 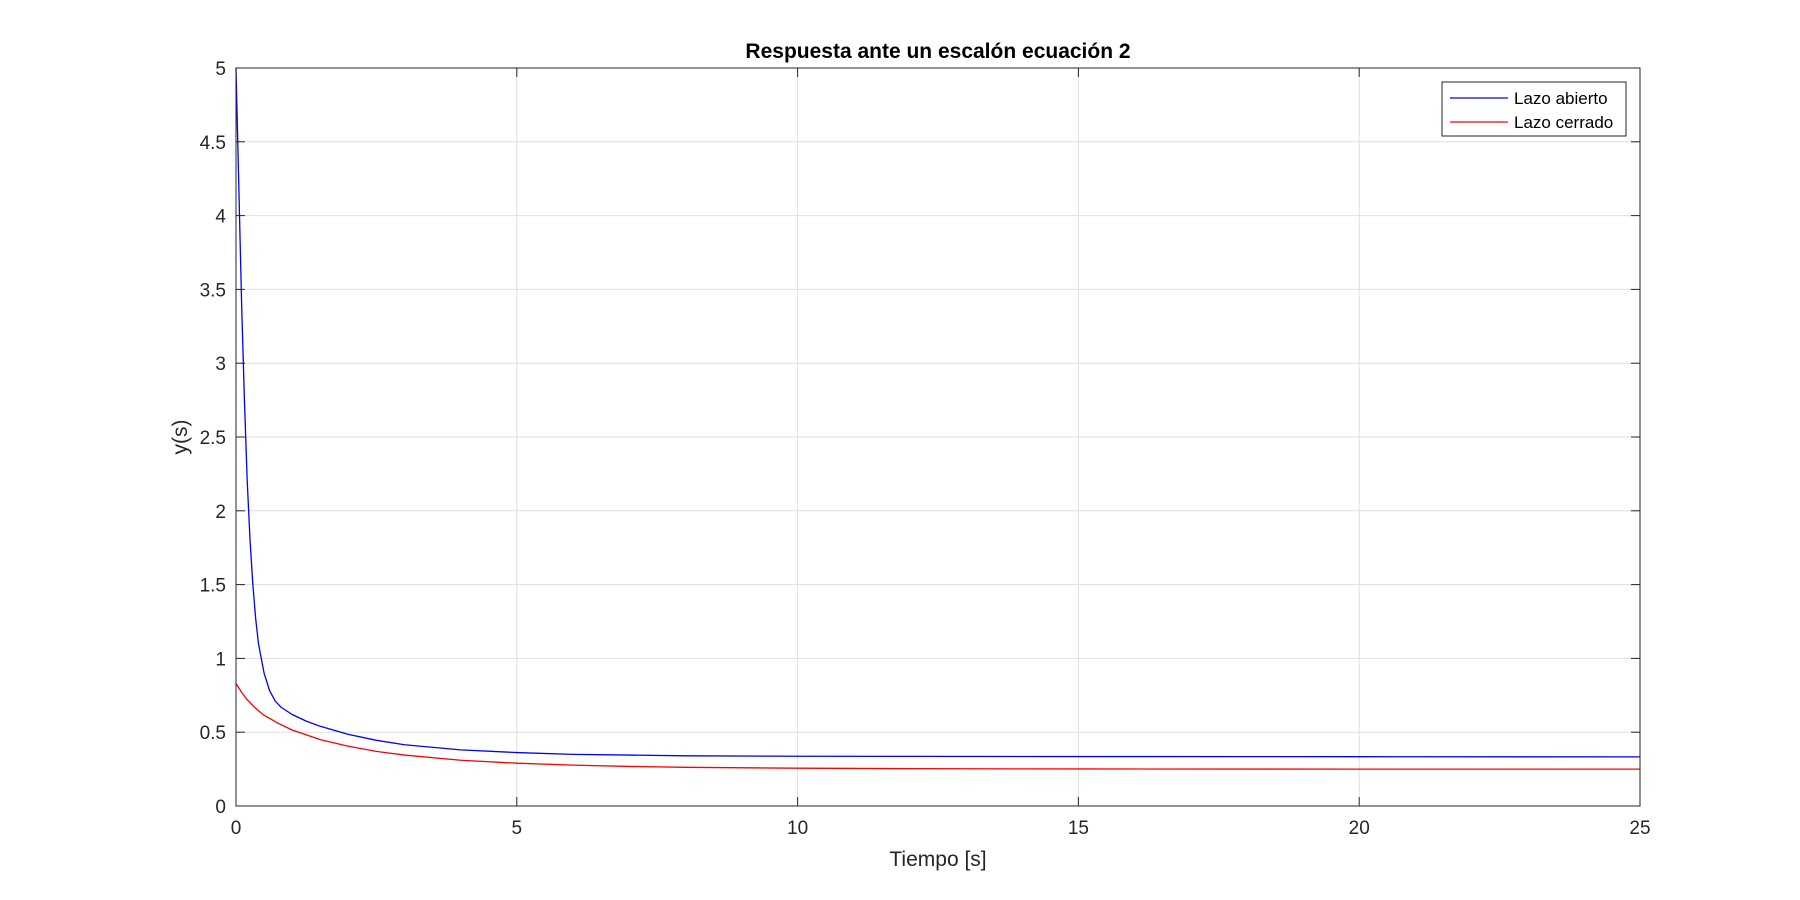 What do you see at coordinates (517, 828) in the screenshot?
I see `x-tick-label: 5` at bounding box center [517, 828].